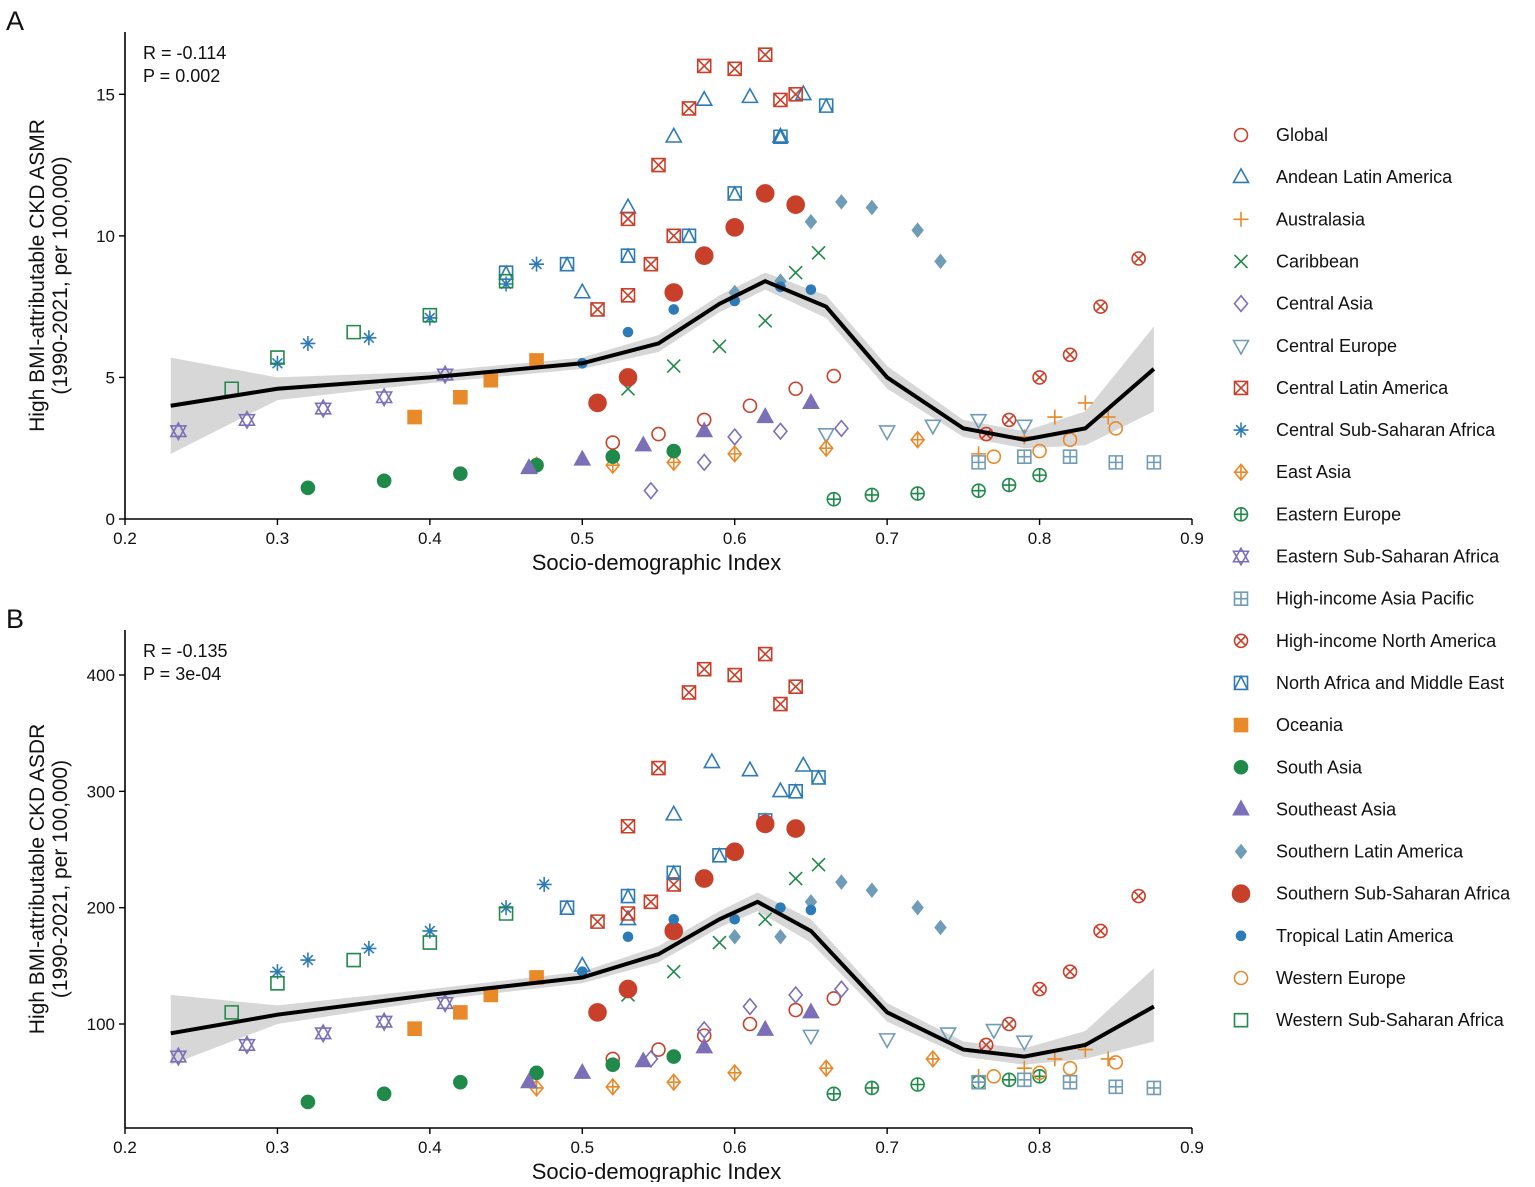 This screenshot has height=1187, width=1535. What do you see at coordinates (15, 619) in the screenshot?
I see `panel-label: B` at bounding box center [15, 619].